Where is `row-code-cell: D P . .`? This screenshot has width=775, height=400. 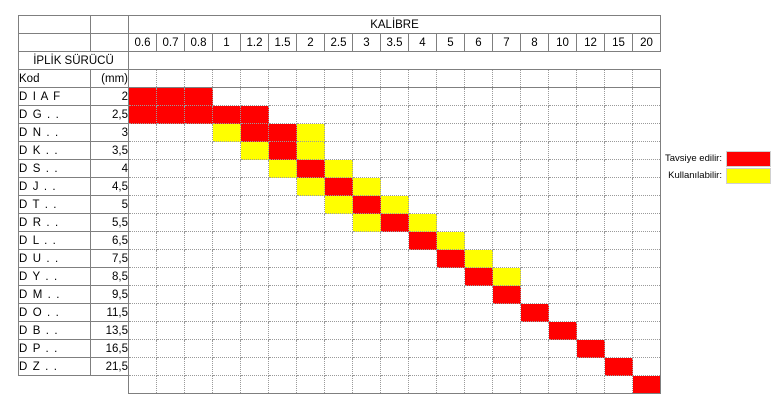 row-code-cell: D P . . is located at coordinates (54, 348).